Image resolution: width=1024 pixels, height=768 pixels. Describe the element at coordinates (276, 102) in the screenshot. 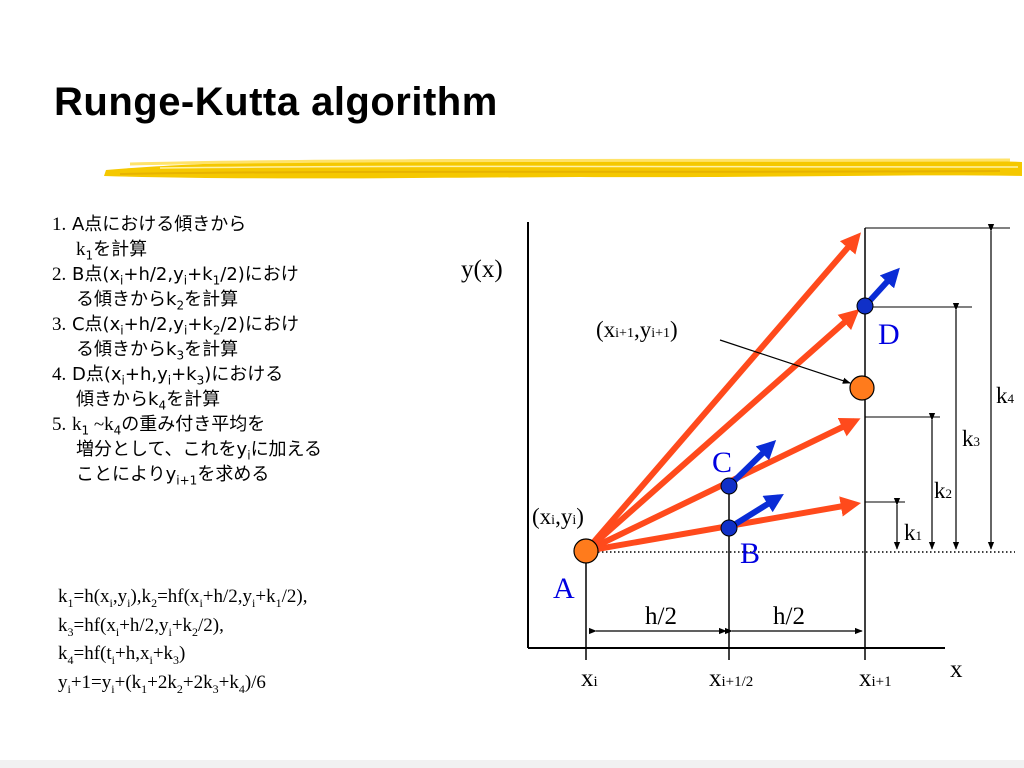

I see `slide-title: Runge-Kutta algorithm` at that location.